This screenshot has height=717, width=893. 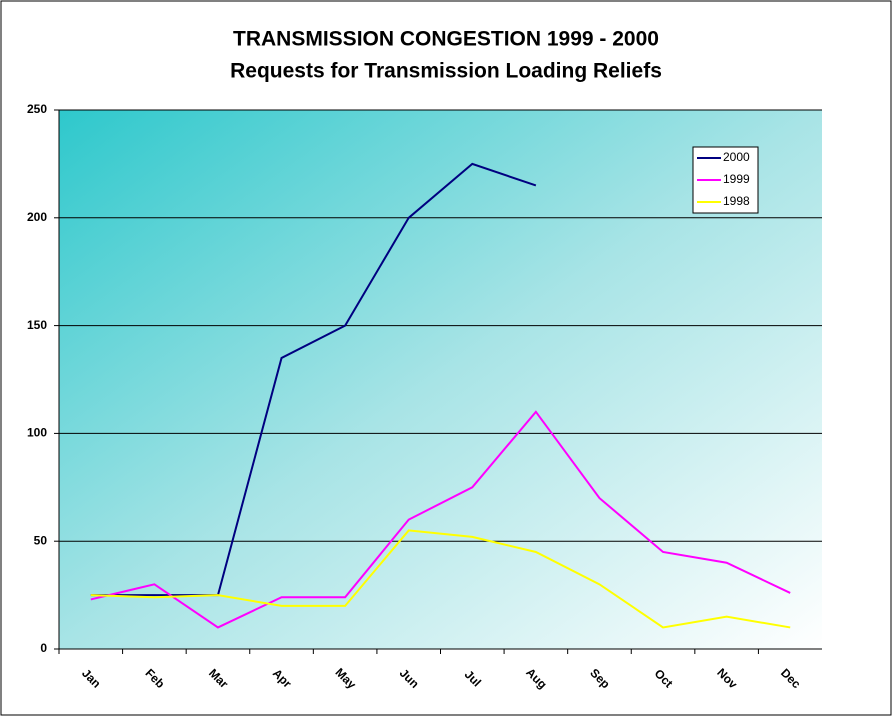 What do you see at coordinates (41, 540) in the screenshot?
I see `y-tick-label: 50` at bounding box center [41, 540].